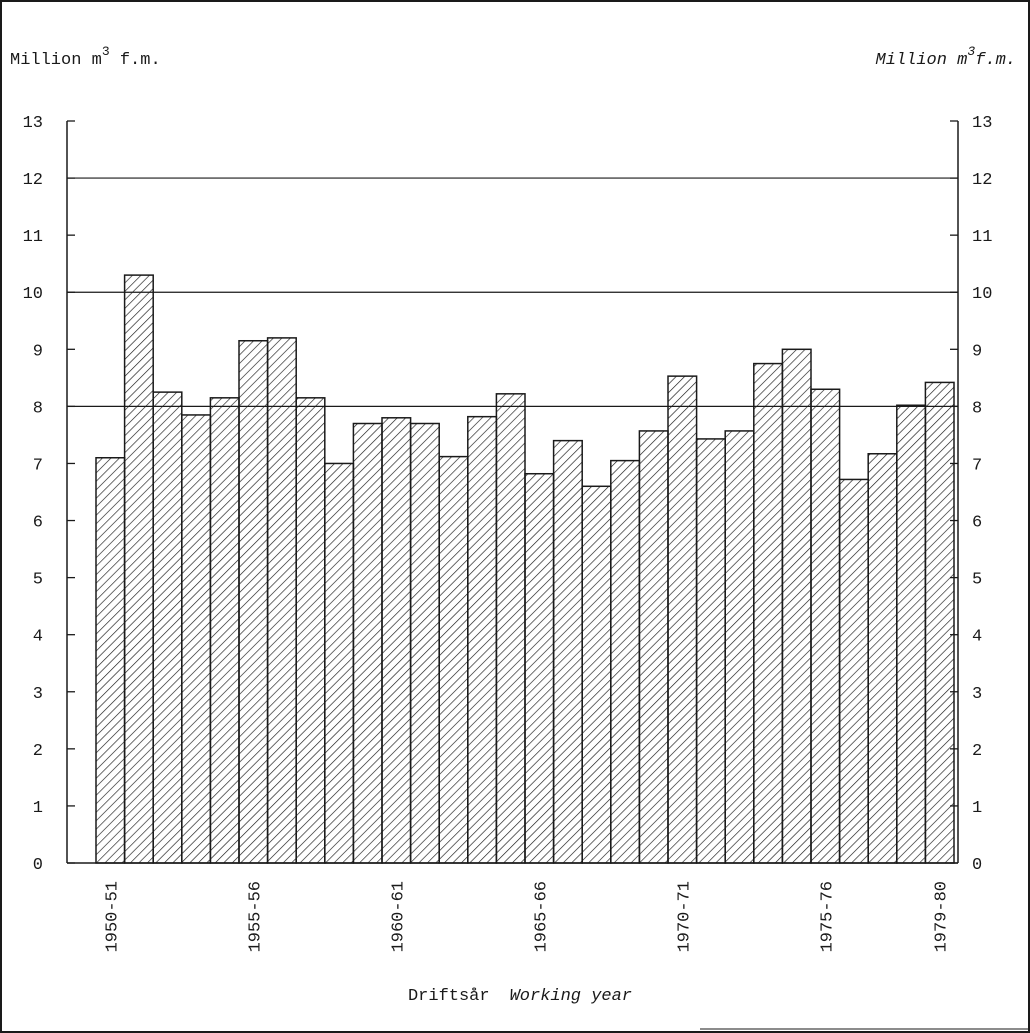 This screenshot has width=1030, height=1033. What do you see at coordinates (38, 523) in the screenshot?
I see `y-tick-label-left: 6` at bounding box center [38, 523].